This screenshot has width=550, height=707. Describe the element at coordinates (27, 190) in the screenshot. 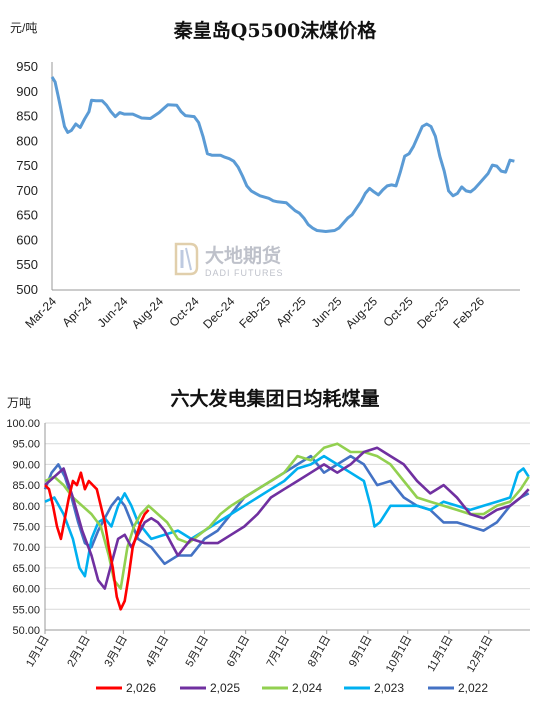

I see `y-tick-label: 700` at that location.